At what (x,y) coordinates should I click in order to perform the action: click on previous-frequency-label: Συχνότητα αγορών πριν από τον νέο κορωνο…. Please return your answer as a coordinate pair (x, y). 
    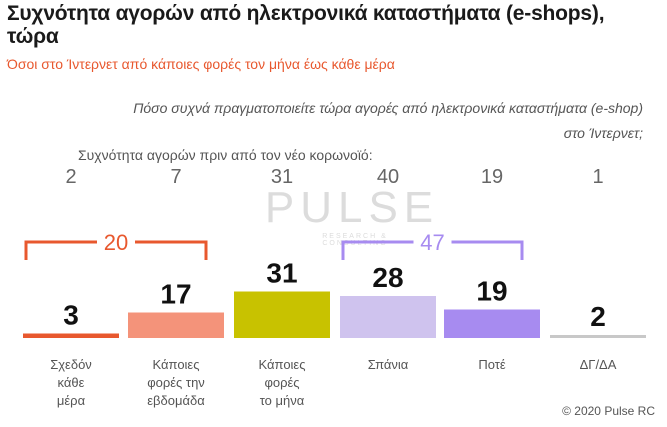
    Looking at the image, I should click on (225, 155).